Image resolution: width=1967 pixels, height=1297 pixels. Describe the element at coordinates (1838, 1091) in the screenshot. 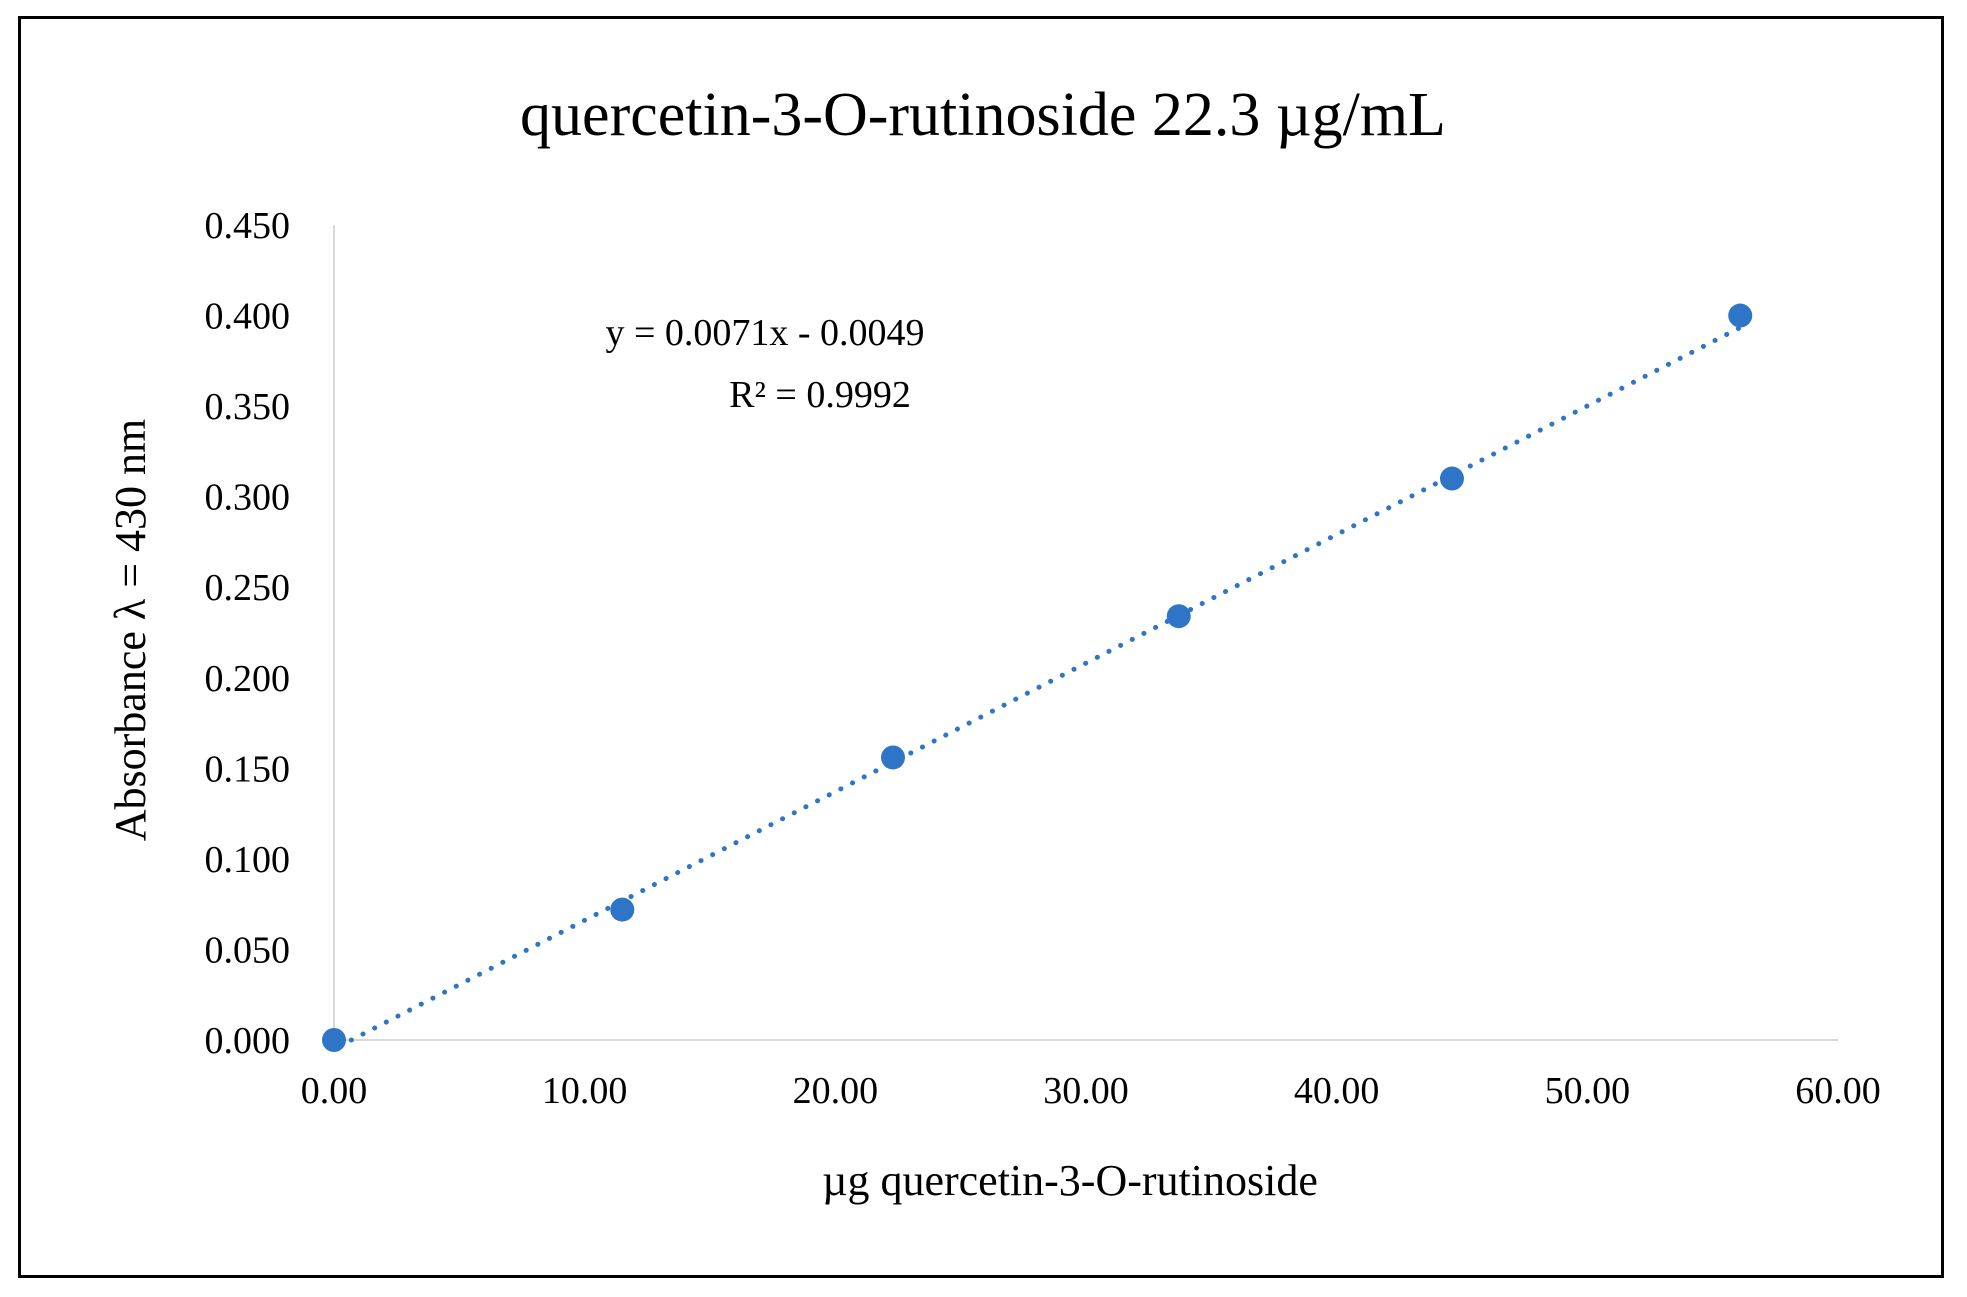

I see `x-tick-label: 60.00` at that location.